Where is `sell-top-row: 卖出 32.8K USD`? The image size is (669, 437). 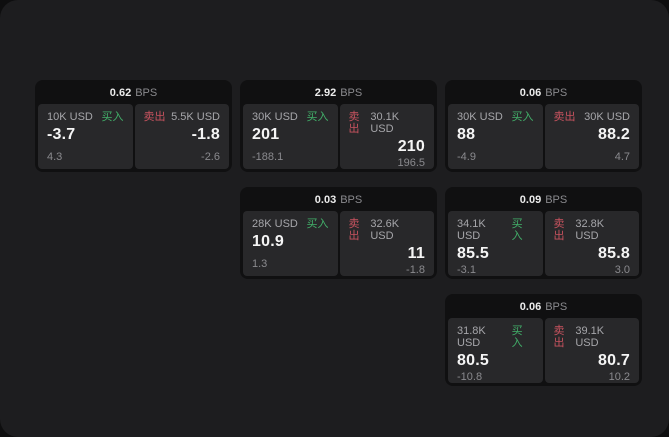
sell-top-row: 卖出 32.8K USD is located at coordinates (592, 230).